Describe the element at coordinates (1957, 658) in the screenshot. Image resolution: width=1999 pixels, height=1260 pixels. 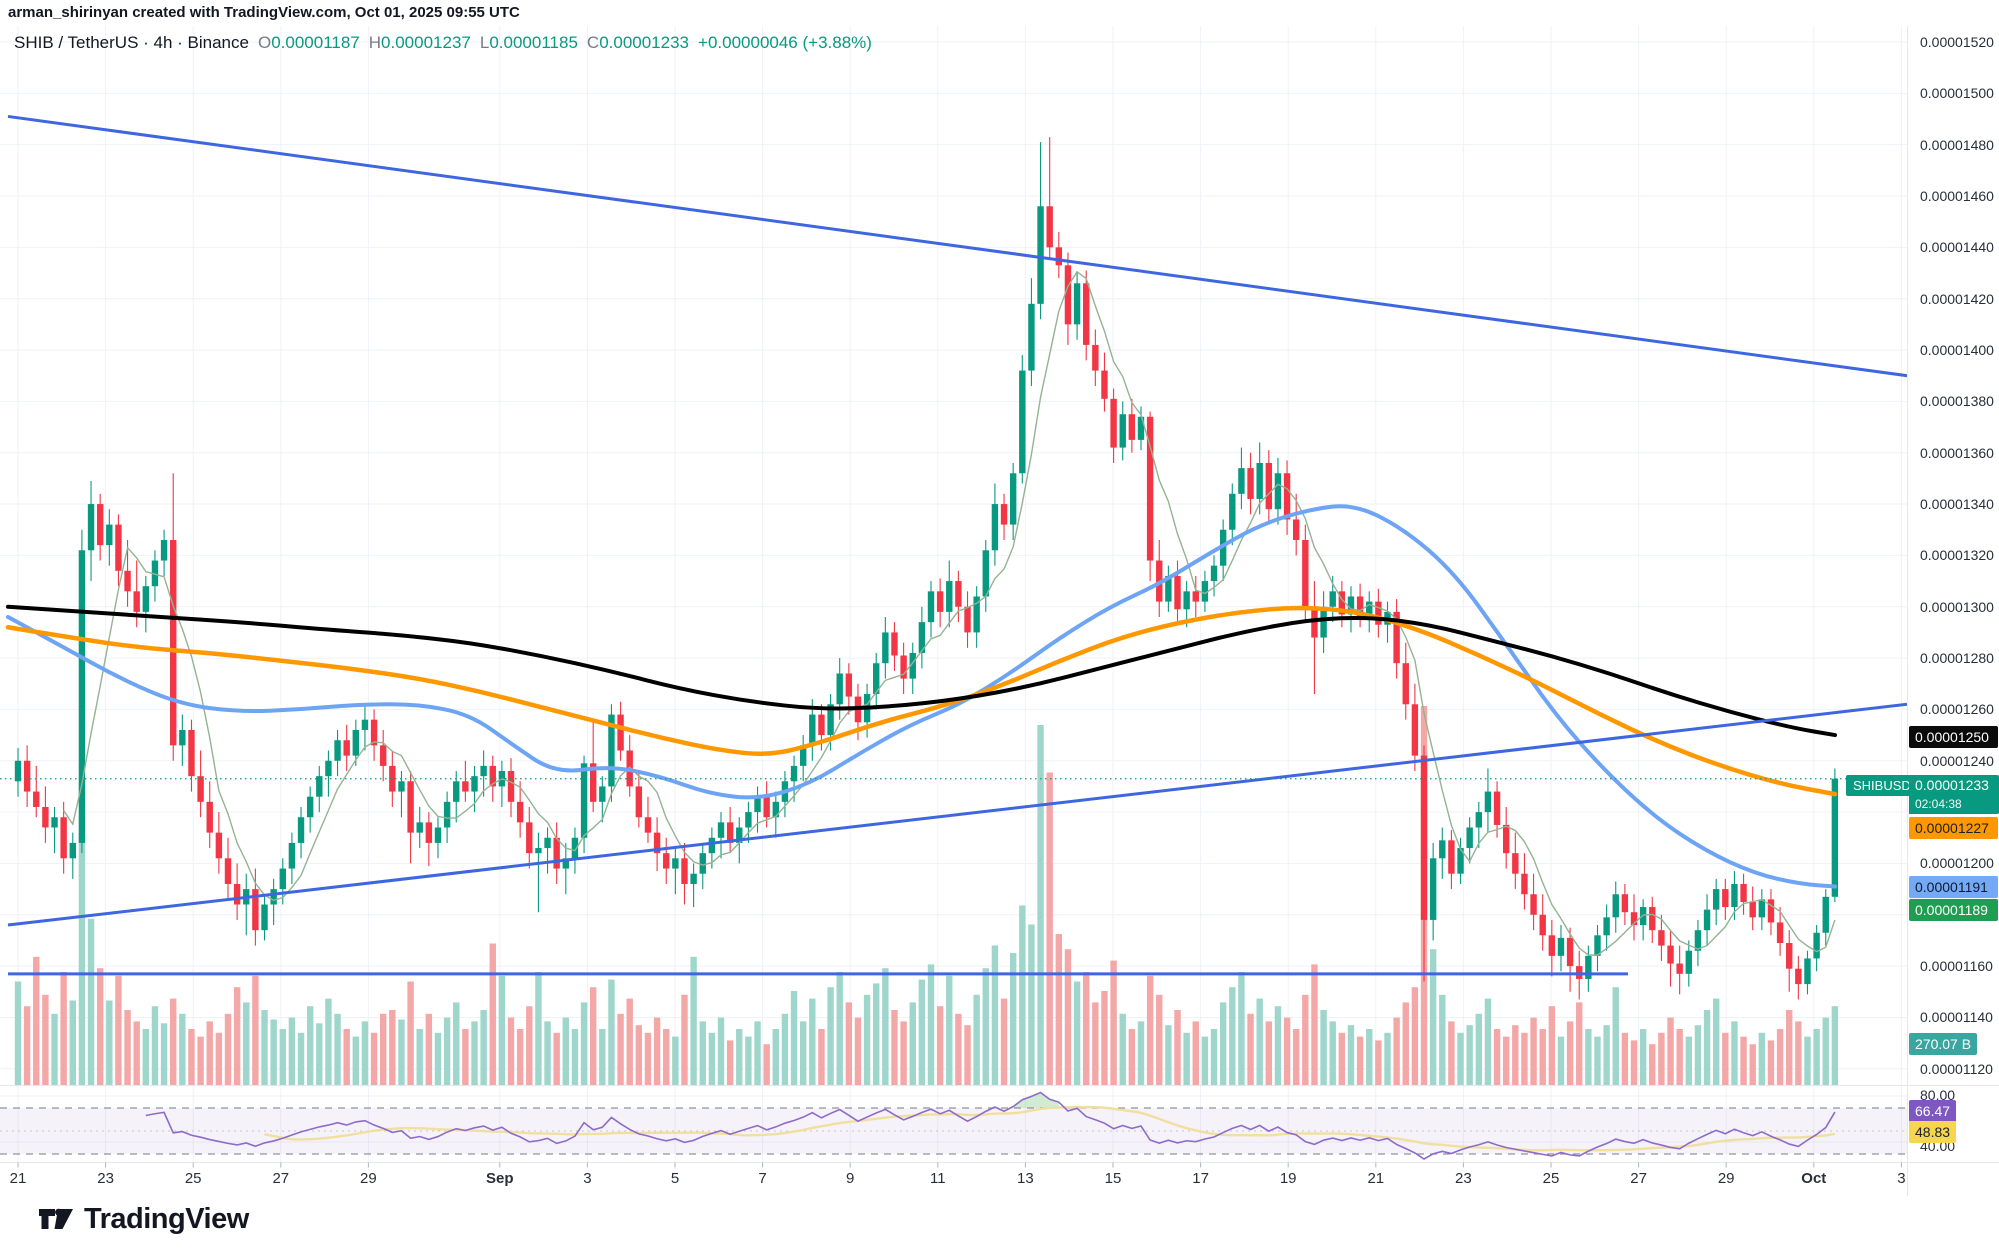
I see `price-axis-label: 0.00001280` at that location.